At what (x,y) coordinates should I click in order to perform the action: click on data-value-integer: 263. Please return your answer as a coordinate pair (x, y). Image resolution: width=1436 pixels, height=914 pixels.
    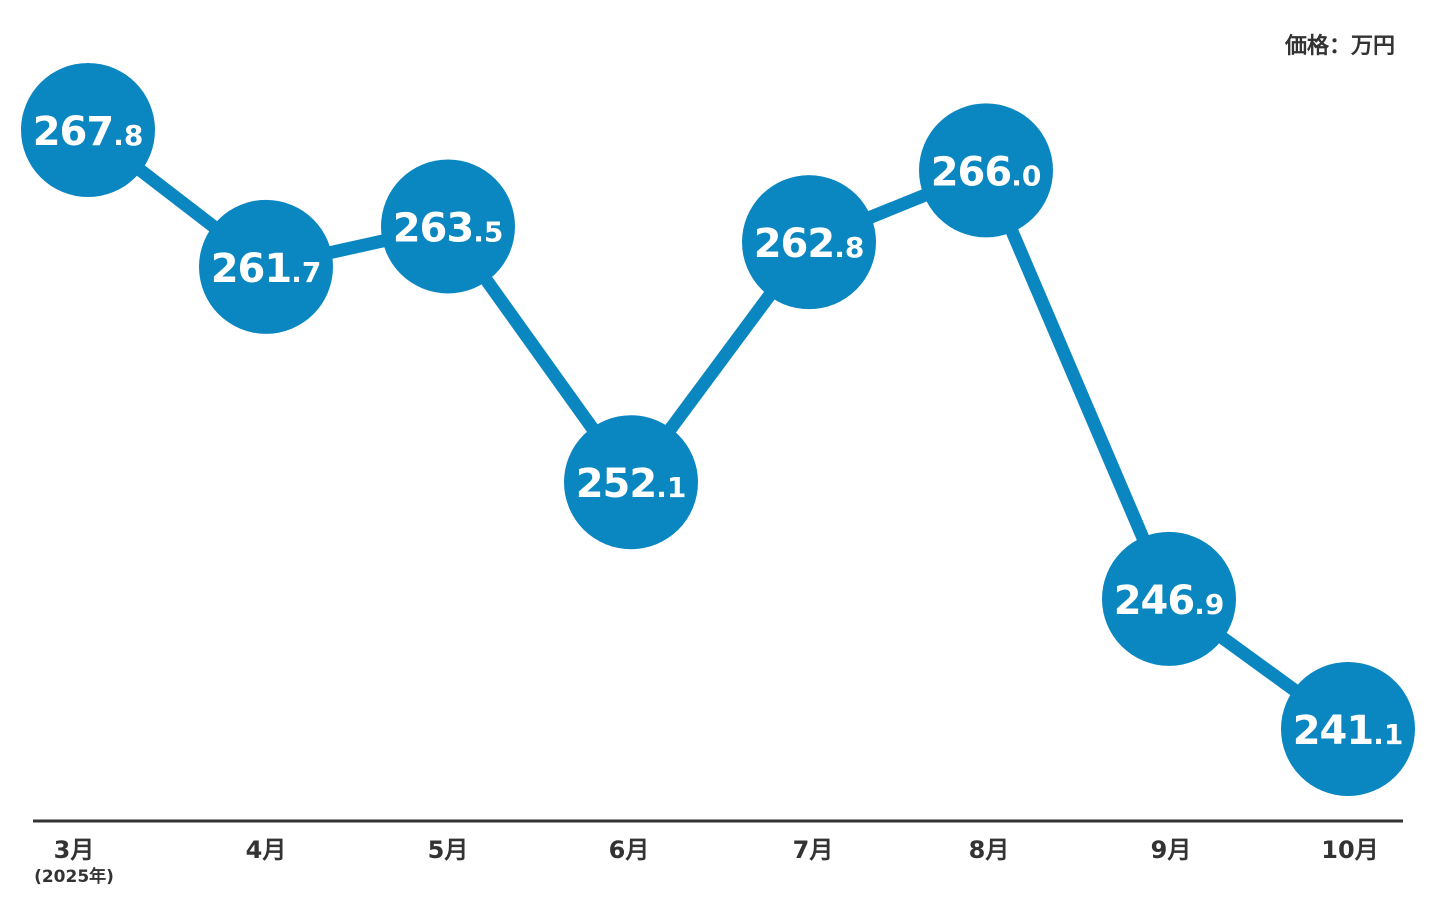
    Looking at the image, I should click on (433, 228).